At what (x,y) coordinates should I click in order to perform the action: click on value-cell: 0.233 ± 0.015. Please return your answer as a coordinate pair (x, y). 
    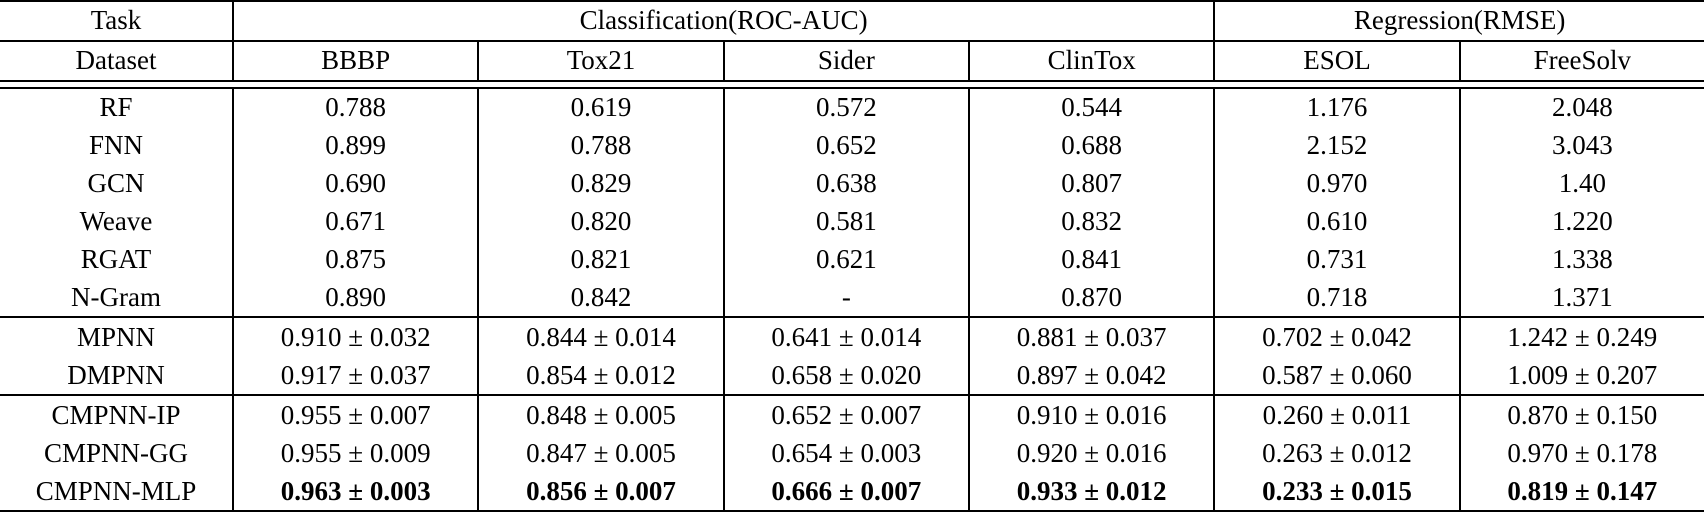
    Looking at the image, I should click on (1335, 491).